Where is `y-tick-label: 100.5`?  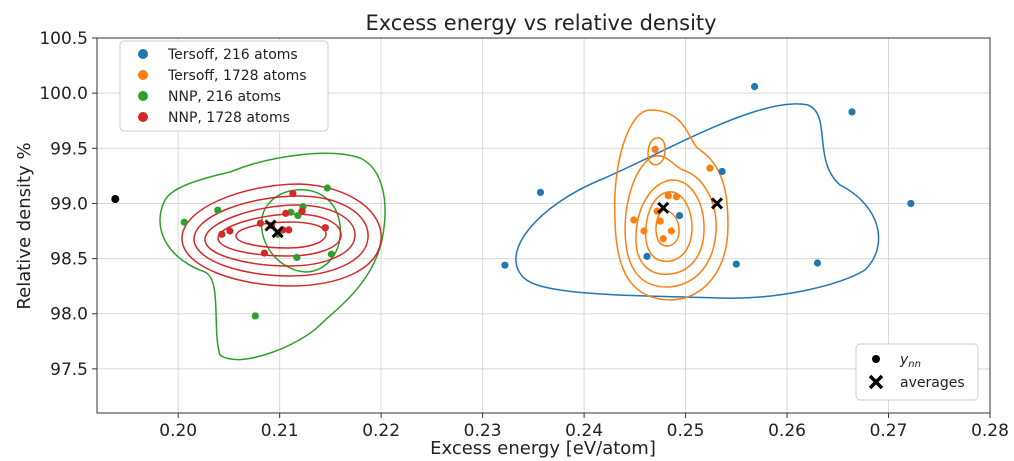
y-tick-label: 100.5 is located at coordinates (63, 39).